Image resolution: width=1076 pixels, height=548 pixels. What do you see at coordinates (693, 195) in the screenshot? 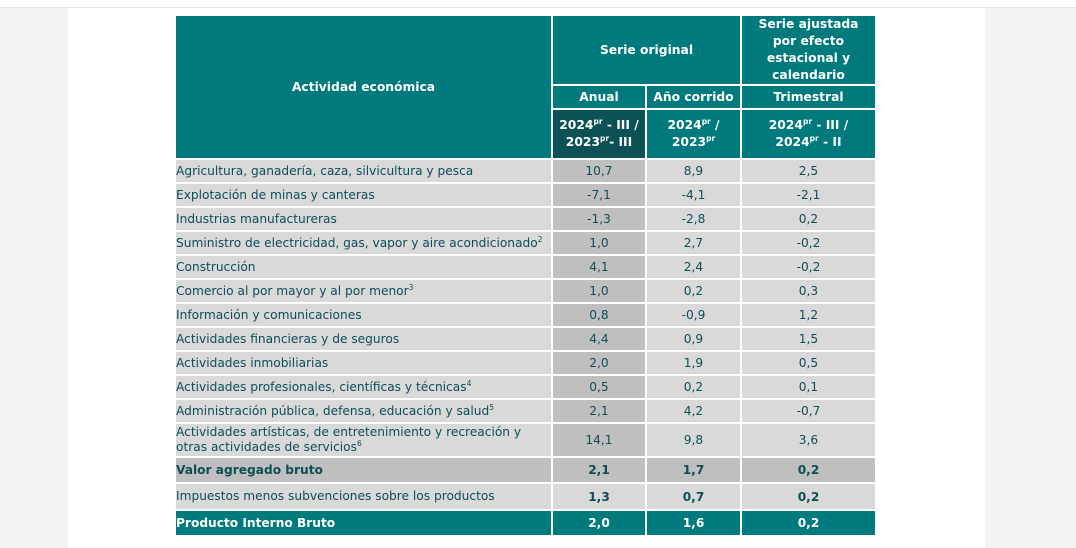
I see `value-ano-corrido: -4,1` at bounding box center [693, 195].